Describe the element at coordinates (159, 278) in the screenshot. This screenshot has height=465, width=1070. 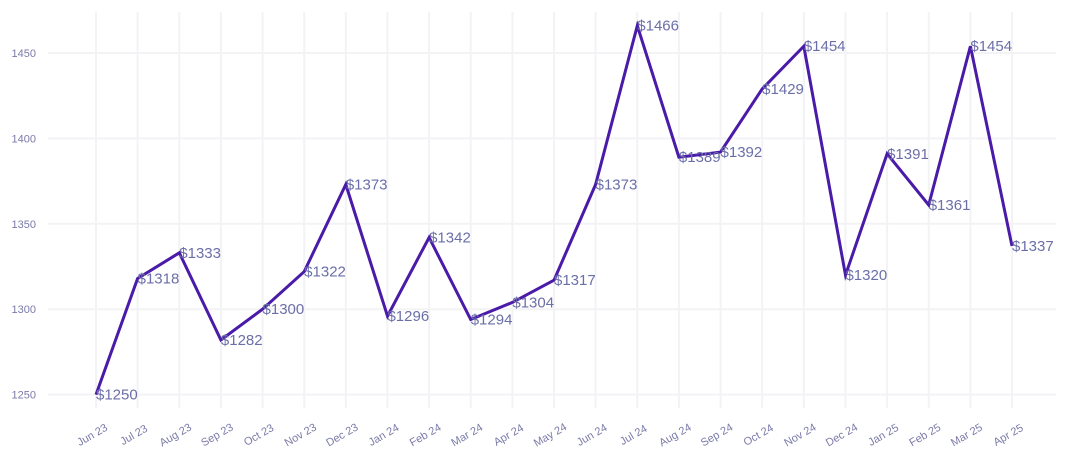
I see `data-label: $1318` at that location.